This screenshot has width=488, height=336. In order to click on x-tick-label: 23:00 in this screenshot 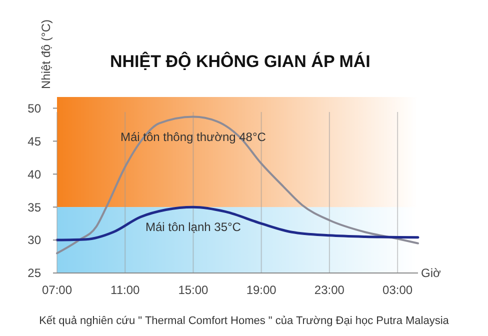, I will do `click(329, 290)`.